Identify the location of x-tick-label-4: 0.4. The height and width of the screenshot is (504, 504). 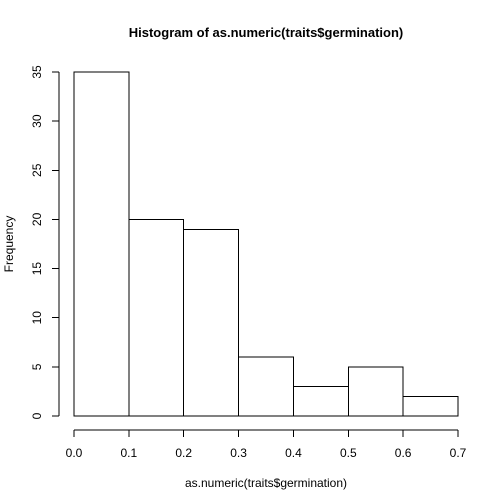
(293, 453).